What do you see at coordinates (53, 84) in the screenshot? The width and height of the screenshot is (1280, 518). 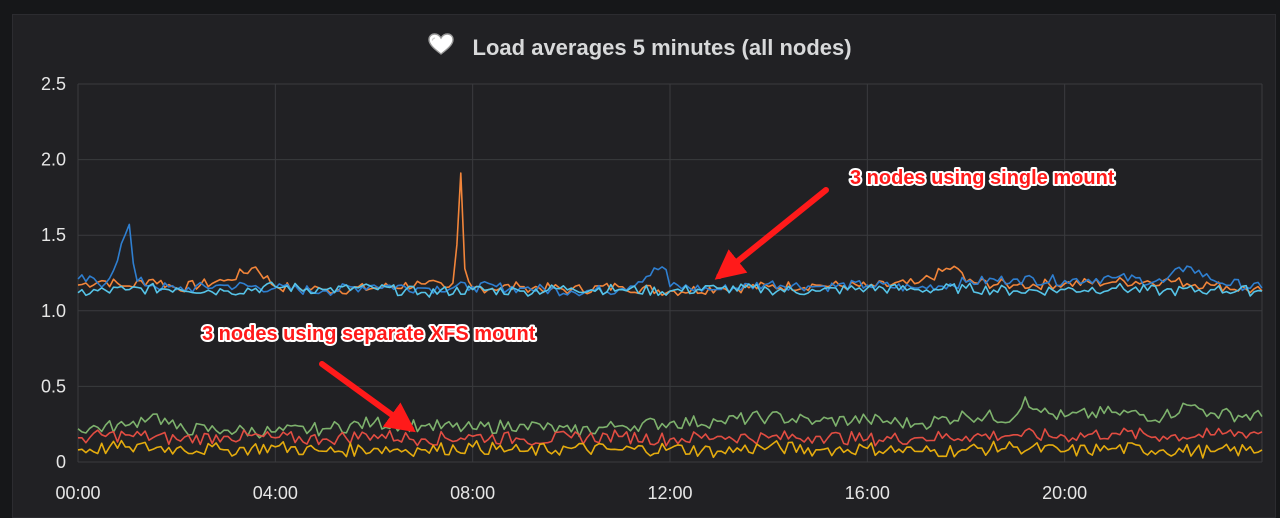 I see `y-tick-label: 2.5` at bounding box center [53, 84].